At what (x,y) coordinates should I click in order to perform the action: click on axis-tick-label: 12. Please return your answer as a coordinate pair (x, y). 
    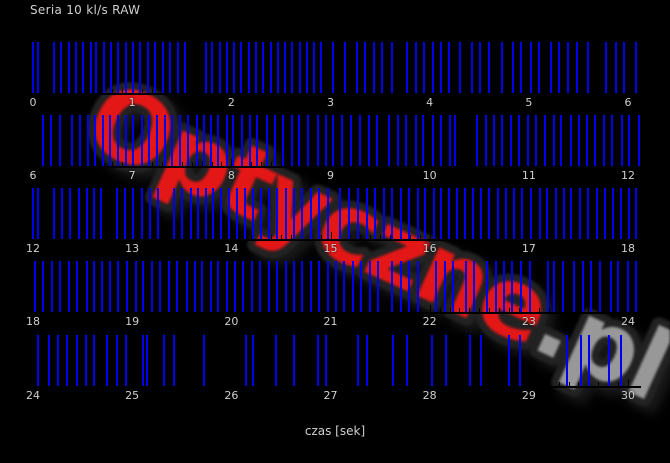
    Looking at the image, I should click on (33, 248).